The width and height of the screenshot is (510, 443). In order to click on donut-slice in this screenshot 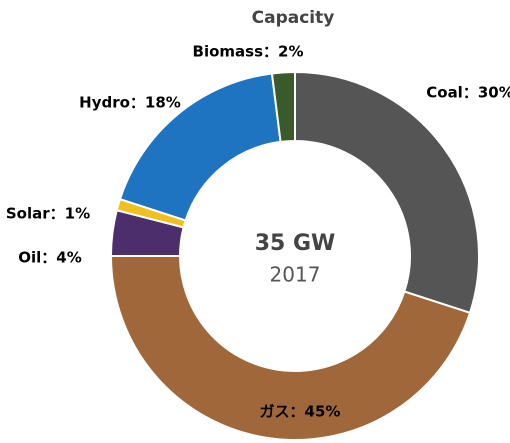, I will do `click(283, 107)`.